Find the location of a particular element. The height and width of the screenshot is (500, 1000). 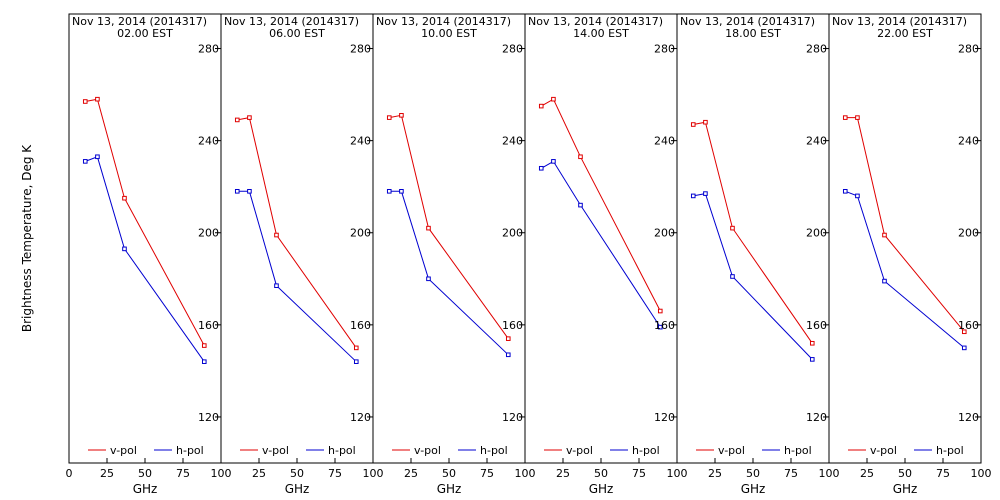

panel-time: 22.00 EST is located at coordinates (905, 33).